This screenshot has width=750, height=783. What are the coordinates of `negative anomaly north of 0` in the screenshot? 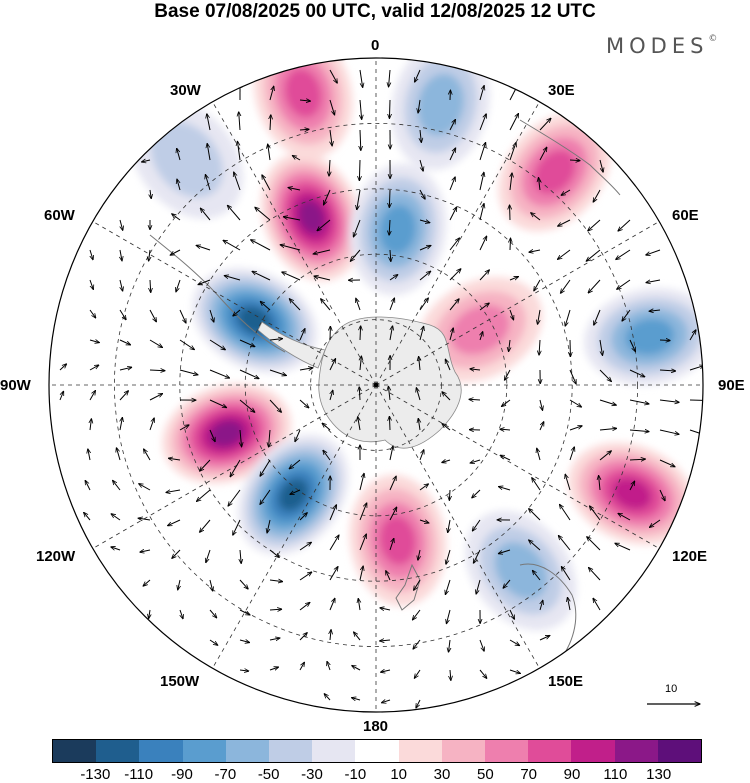 It's located at (440, 114).